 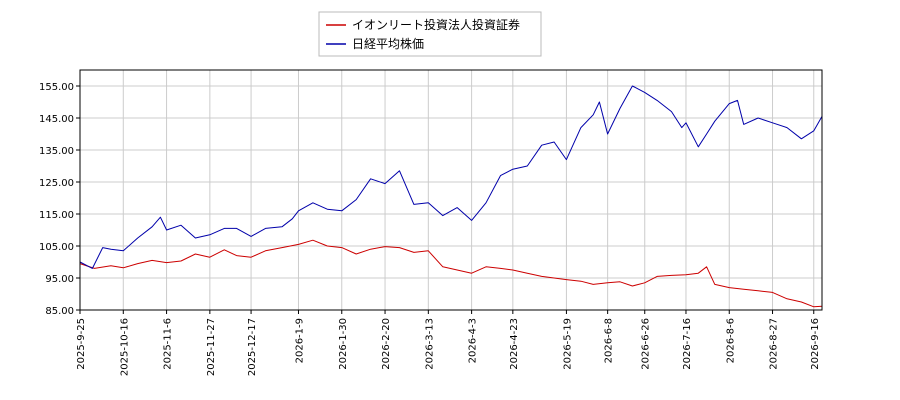 What do you see at coordinates (386, 344) in the screenshot?
I see `x-tick-label: 2026-2-20` at bounding box center [386, 344].